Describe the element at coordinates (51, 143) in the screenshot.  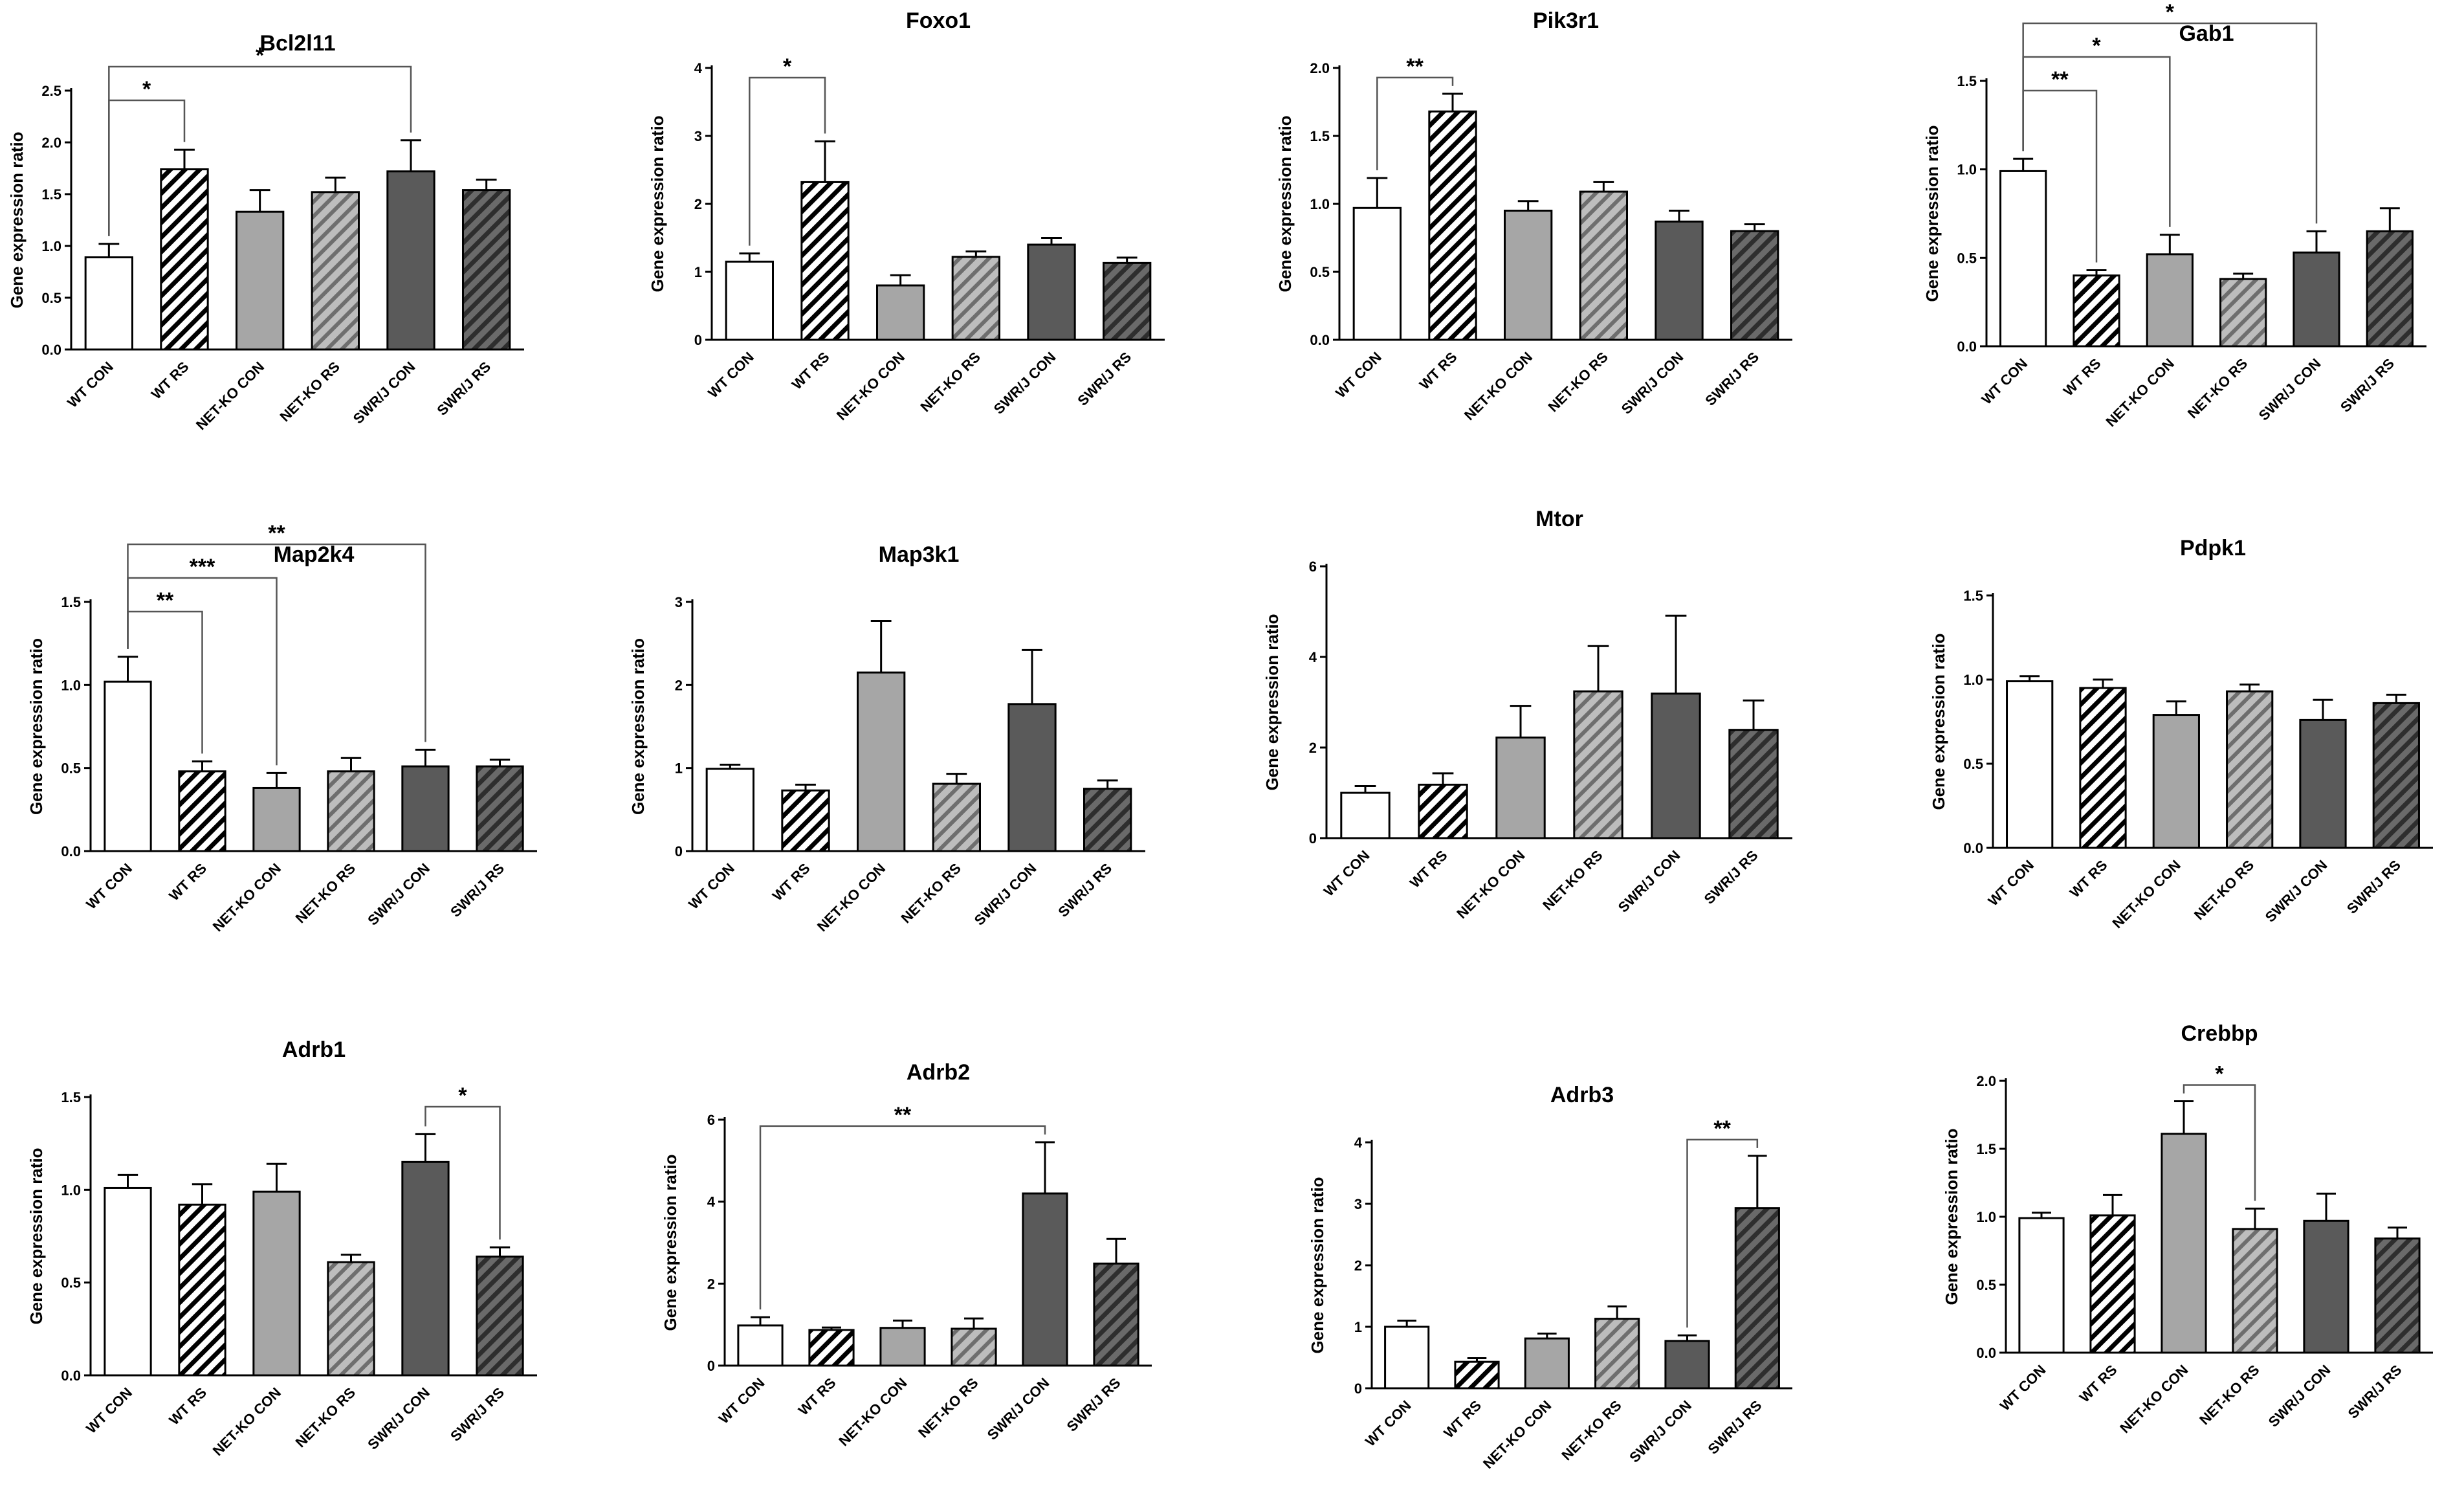
I see `y-tick-label: 2.0` at that location.